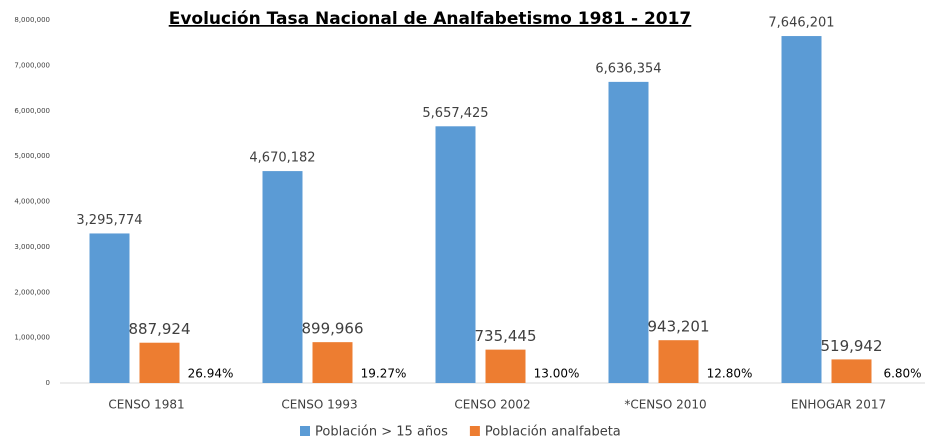  I want to click on y-tick-label: 1,000,000, so click(32, 338).